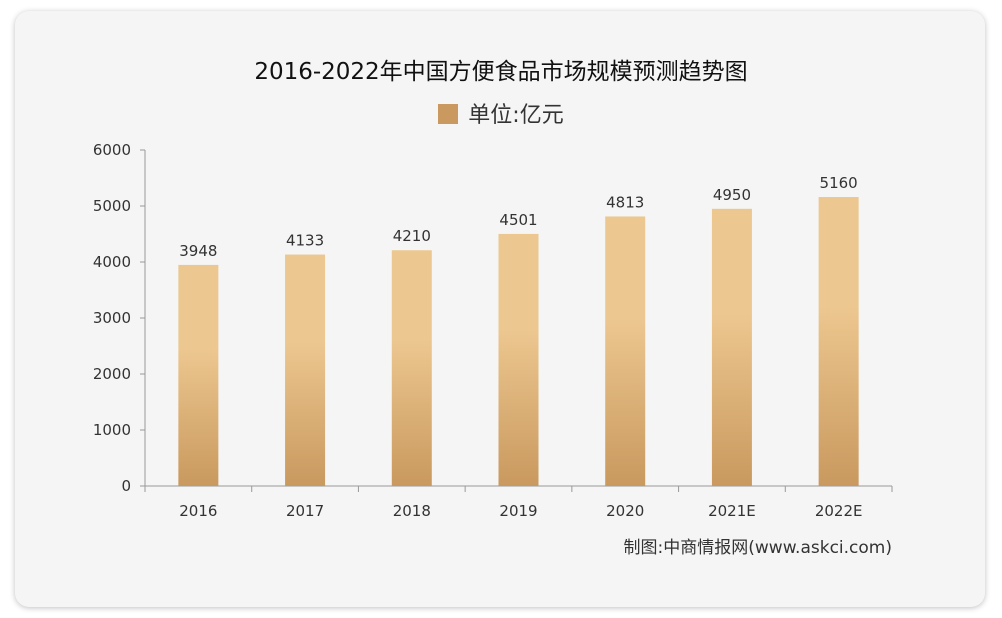 The image size is (1002, 618). Describe the element at coordinates (838, 342) in the screenshot. I see `bar-2022e` at that location.